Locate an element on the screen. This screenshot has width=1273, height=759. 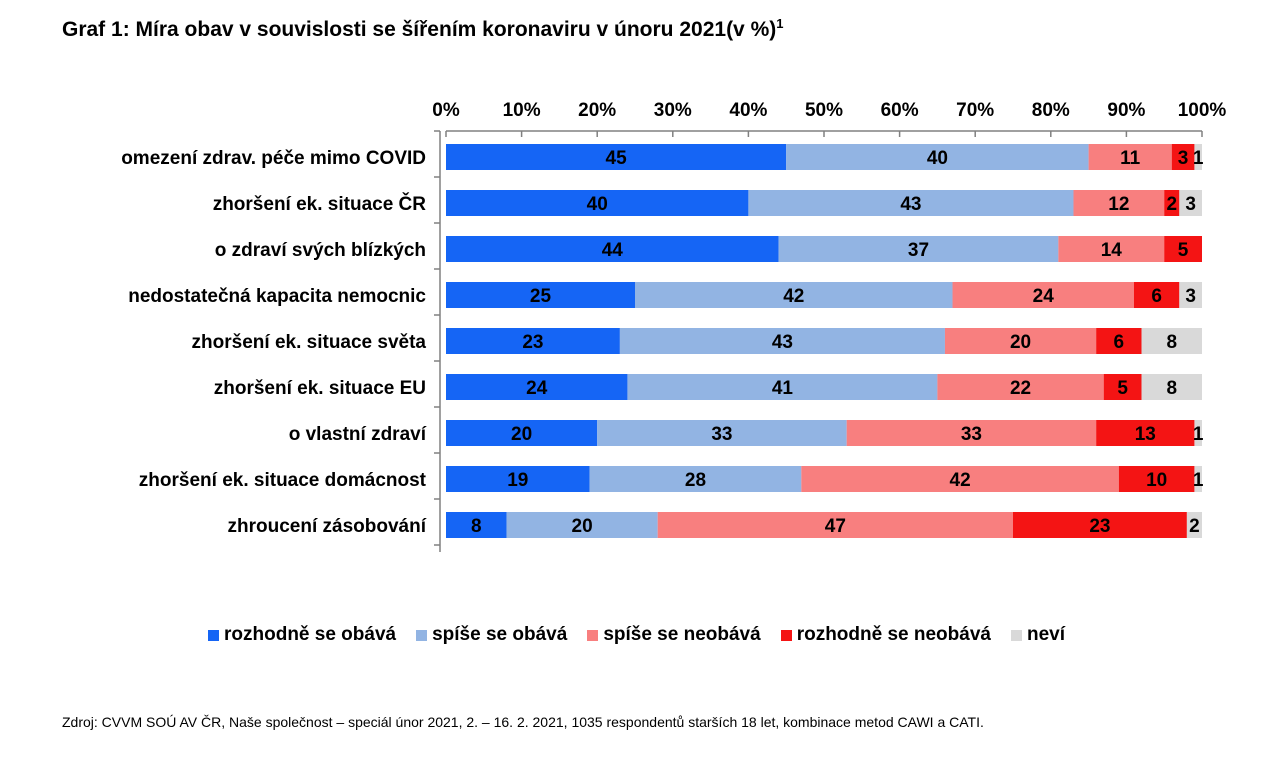
legend-item: spíše se obává is located at coordinates (491, 635).